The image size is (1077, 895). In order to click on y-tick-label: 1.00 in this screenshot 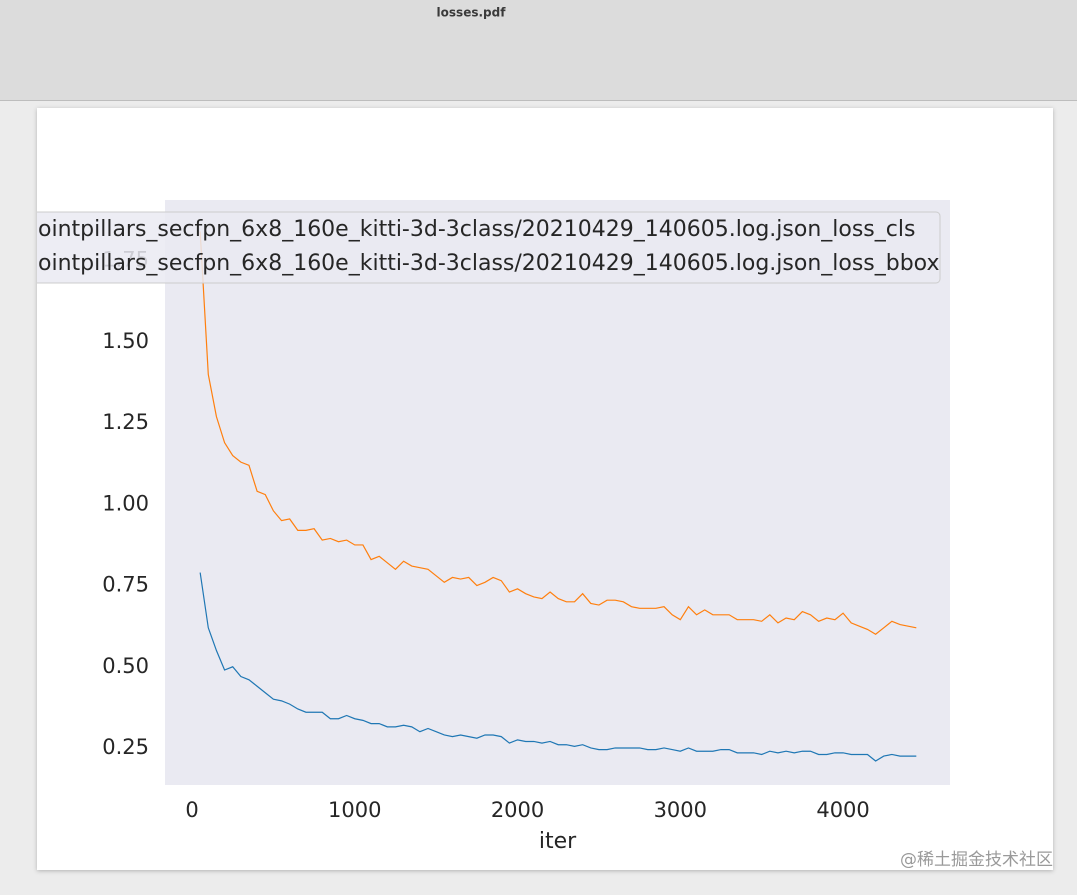, I will do `click(125, 503)`.